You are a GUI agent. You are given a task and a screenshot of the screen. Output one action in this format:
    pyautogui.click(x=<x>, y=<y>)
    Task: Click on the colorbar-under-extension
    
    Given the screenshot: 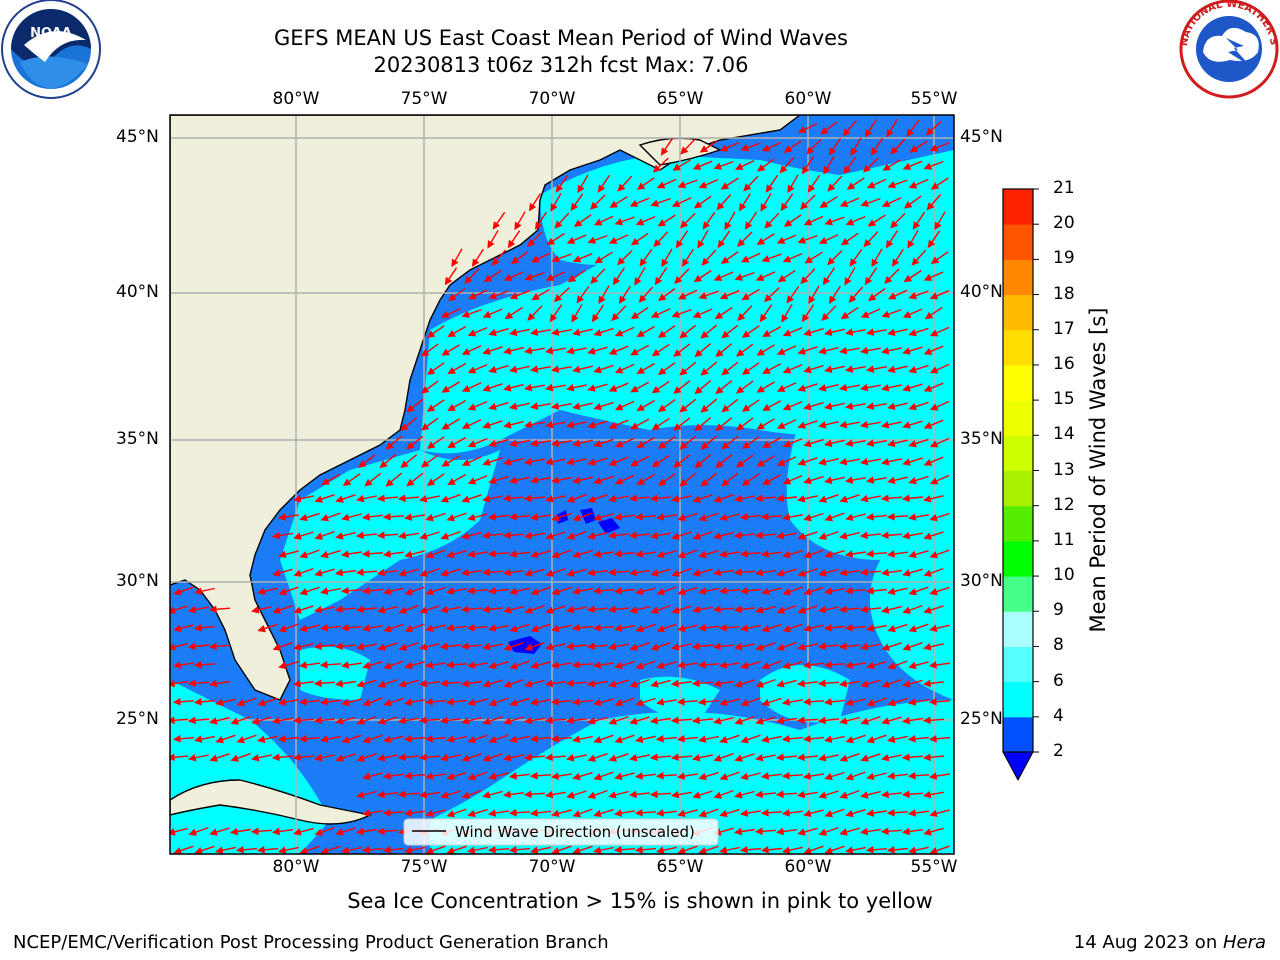 What is the action you would take?
    pyautogui.click(x=1018, y=766)
    